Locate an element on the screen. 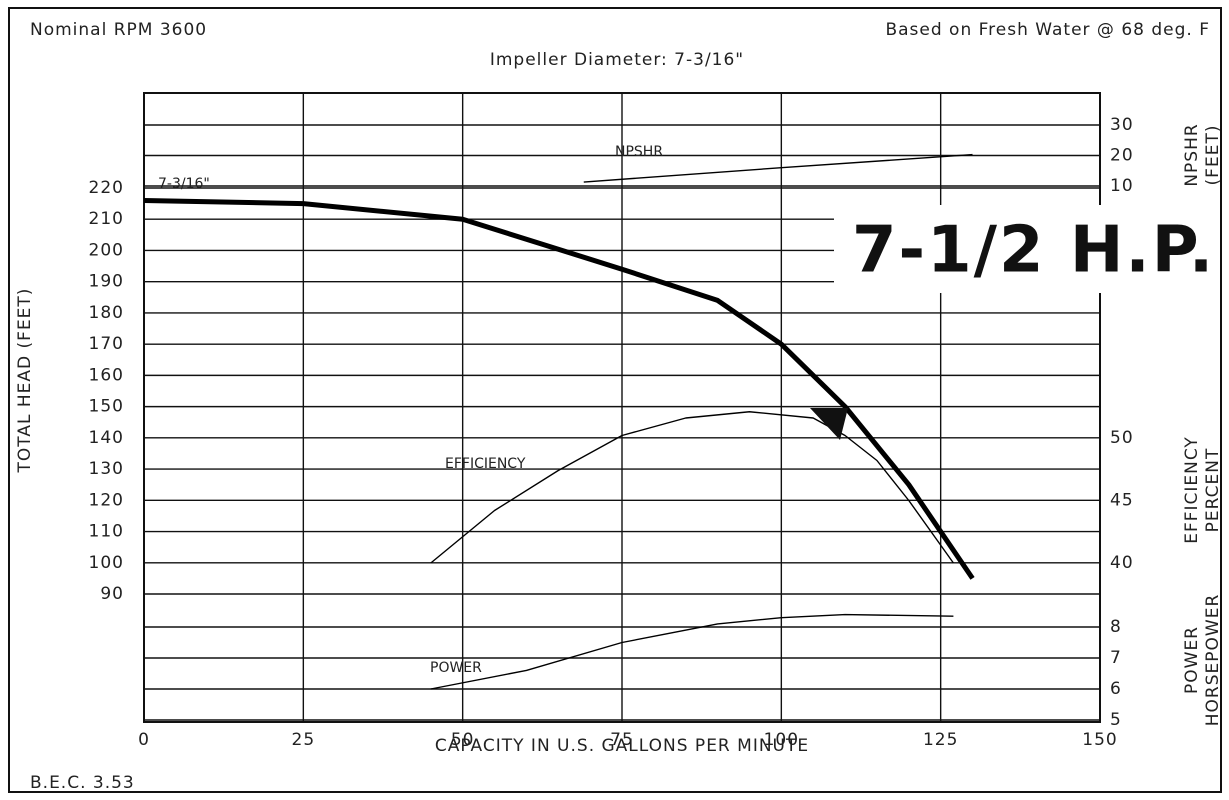 The width and height of the screenshot is (1229, 800). y-tick-label: 200 is located at coordinates (106, 250).